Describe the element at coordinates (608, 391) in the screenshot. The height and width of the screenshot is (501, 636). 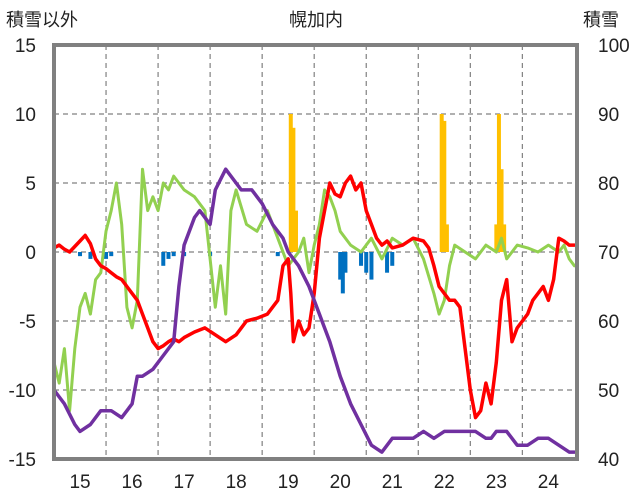
I see `y-tick-right: 50` at that location.